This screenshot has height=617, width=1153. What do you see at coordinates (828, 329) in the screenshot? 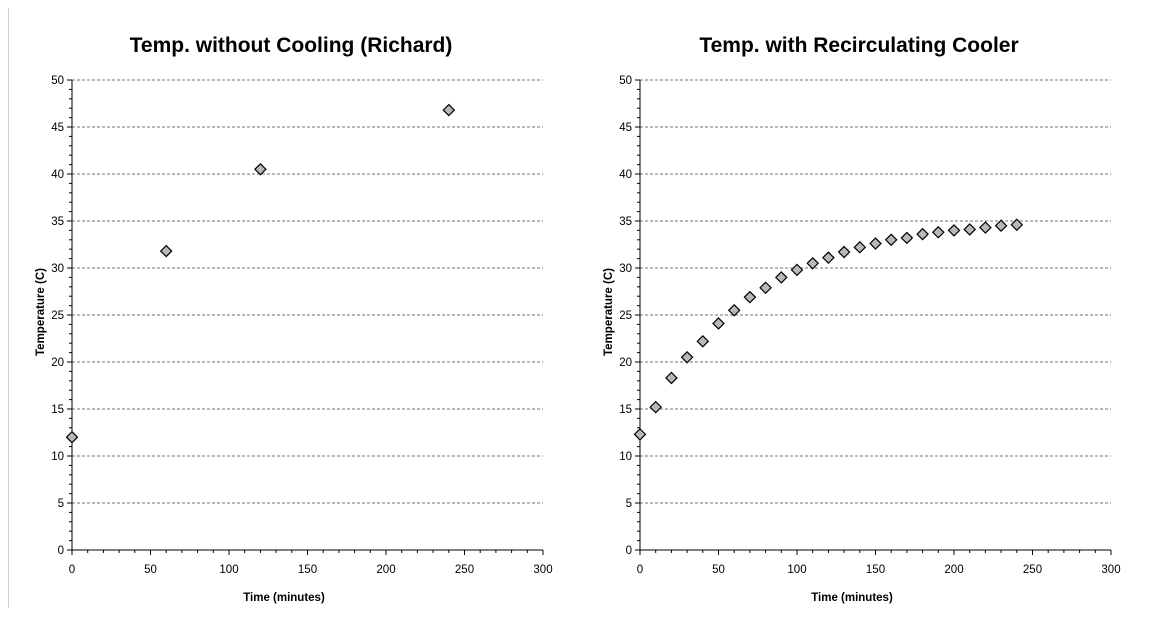
I see `data-points` at bounding box center [828, 329].